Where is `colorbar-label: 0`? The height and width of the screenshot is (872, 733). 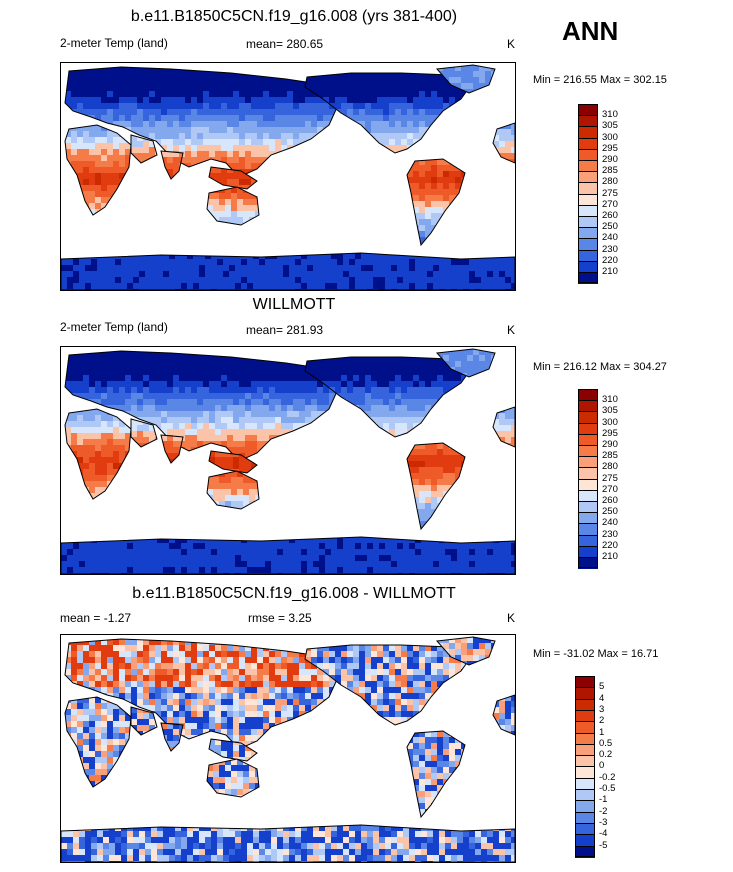 colorbar-label: 0 is located at coordinates (602, 766).